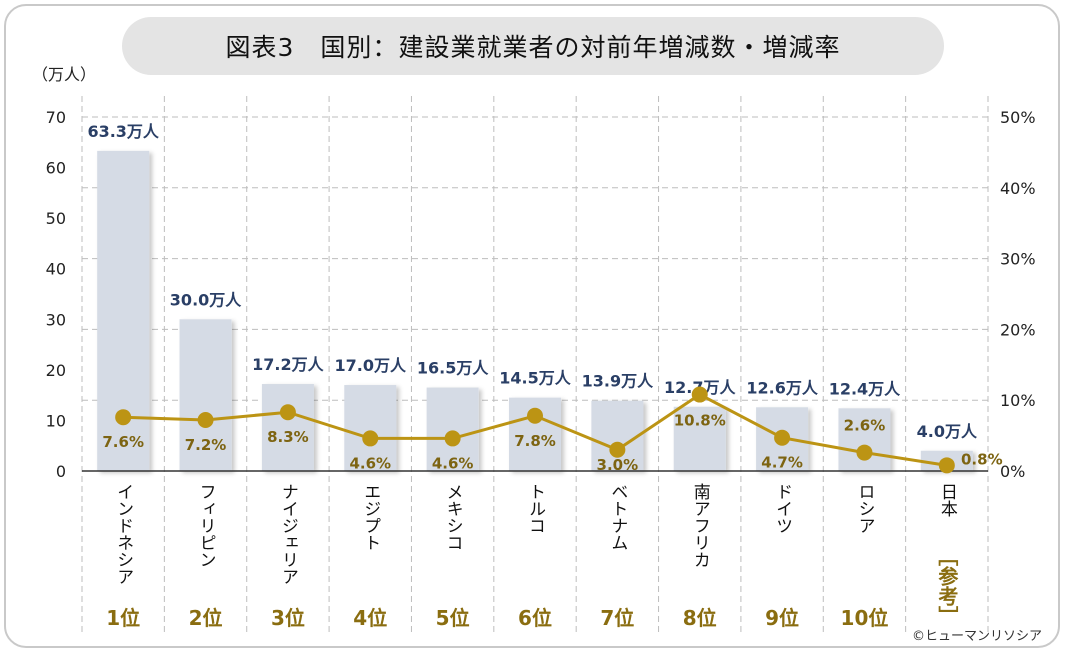 The image size is (1066, 654). What do you see at coordinates (535, 618) in the screenshot?
I see `rank-label: 6位` at bounding box center [535, 618].